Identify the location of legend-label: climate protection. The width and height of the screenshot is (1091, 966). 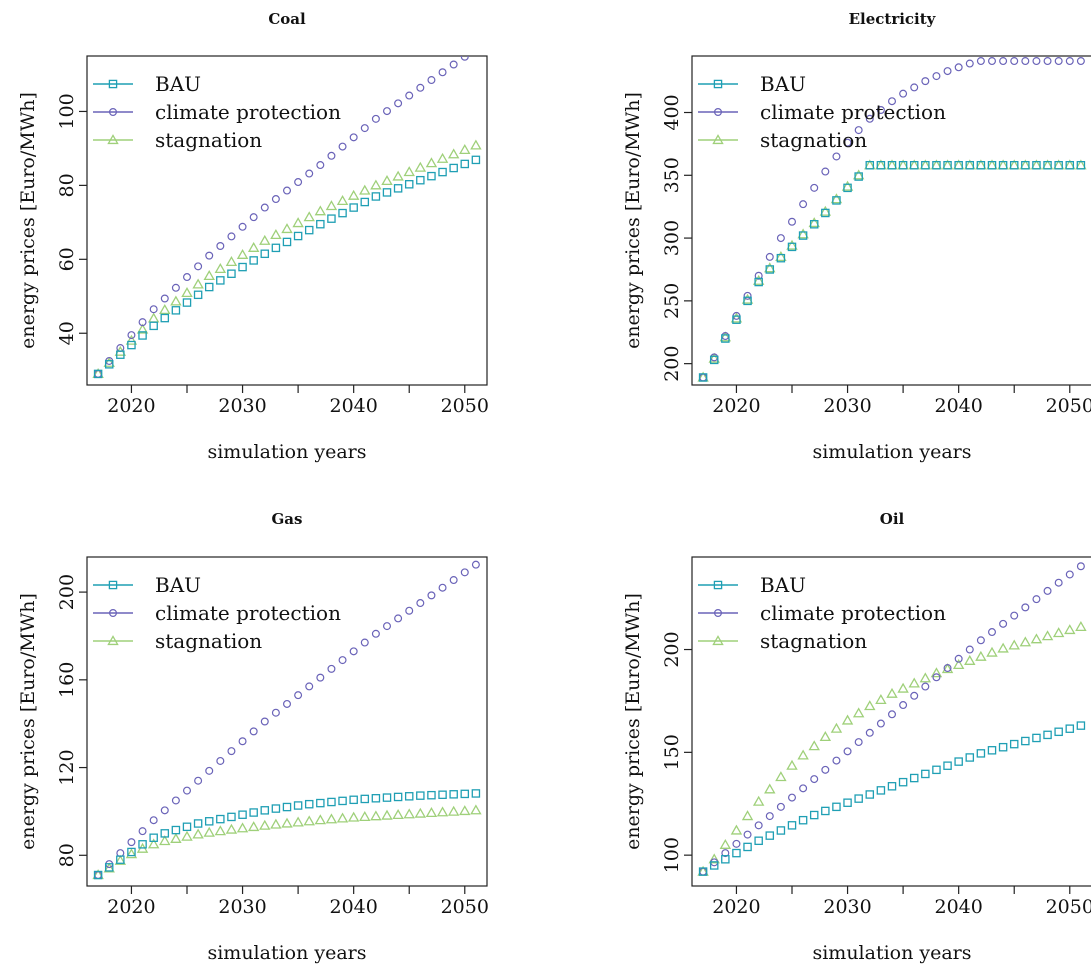
(248, 112).